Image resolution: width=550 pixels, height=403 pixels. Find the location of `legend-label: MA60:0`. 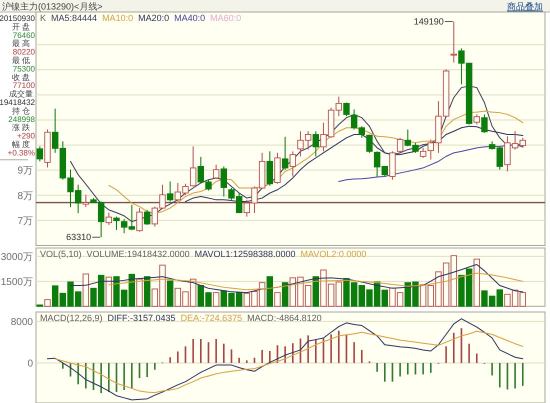

legend-label: MA60:0 is located at coordinates (226, 18).